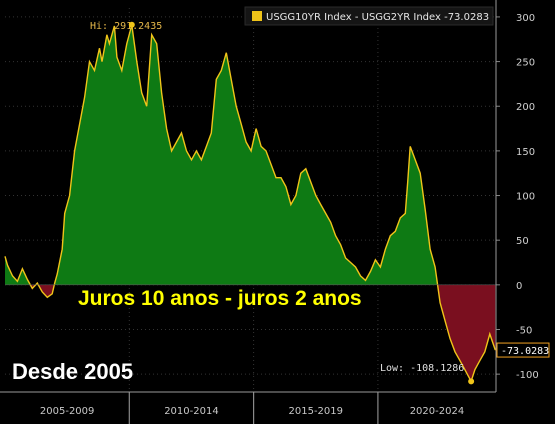  What do you see at coordinates (525, 63) in the screenshot?
I see `y-tick-label: 250` at bounding box center [525, 63].